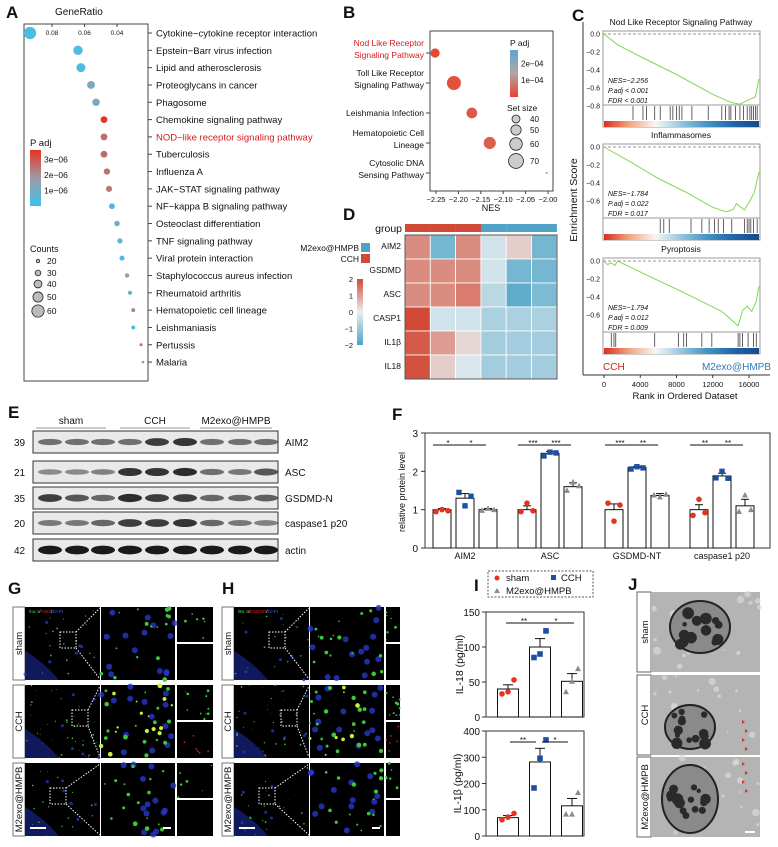  What do you see at coordinates (56, 175) in the screenshot?
I see `color-legend-tick: 2e−06` at bounding box center [56, 175].